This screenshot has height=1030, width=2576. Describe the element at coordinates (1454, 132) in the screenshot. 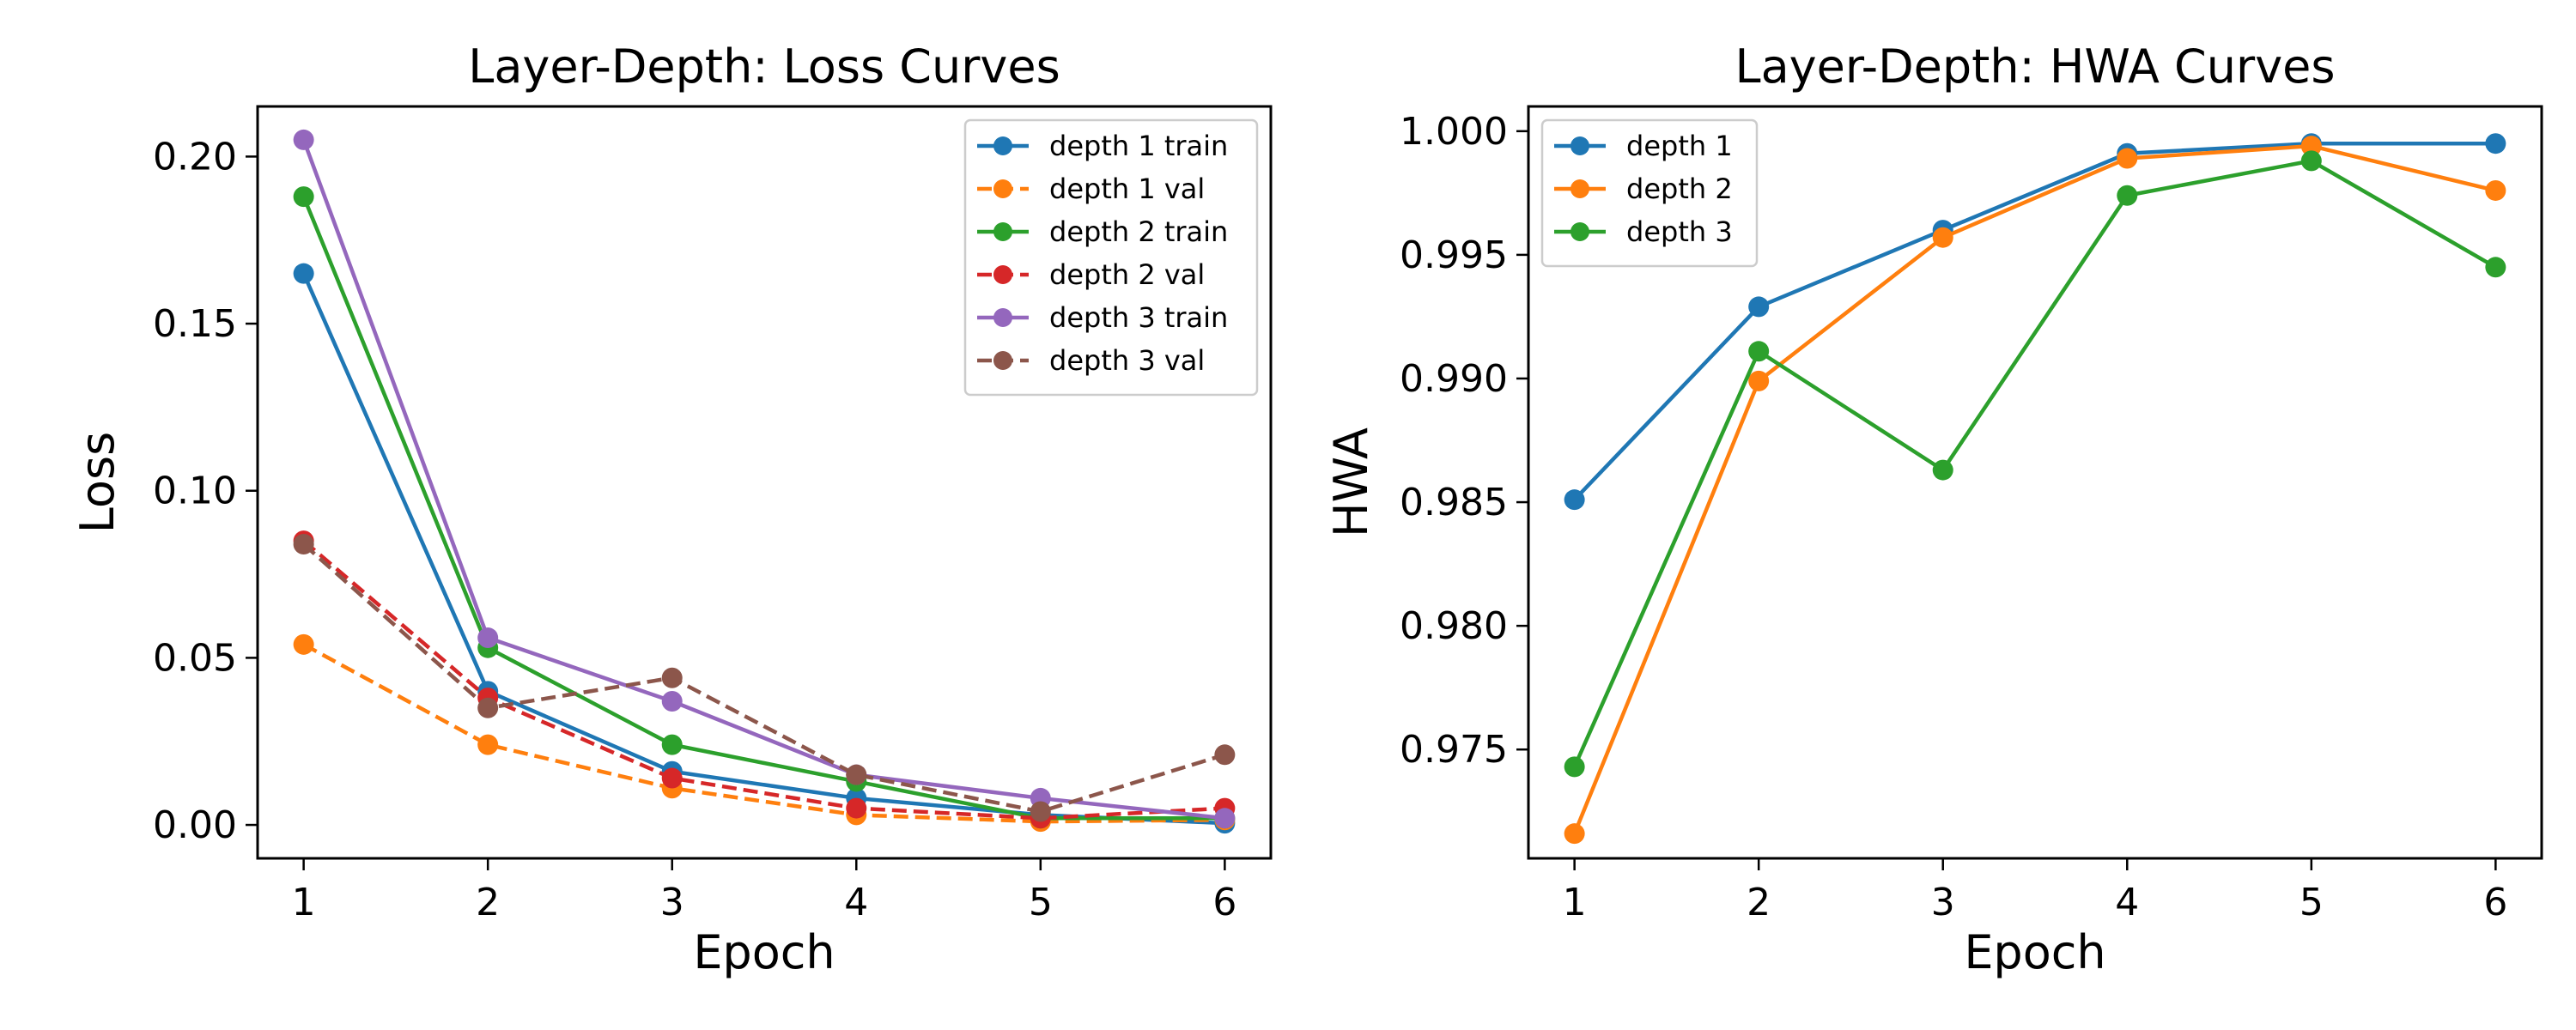

I see `hwa-y-tick-label: 1.000` at that location.